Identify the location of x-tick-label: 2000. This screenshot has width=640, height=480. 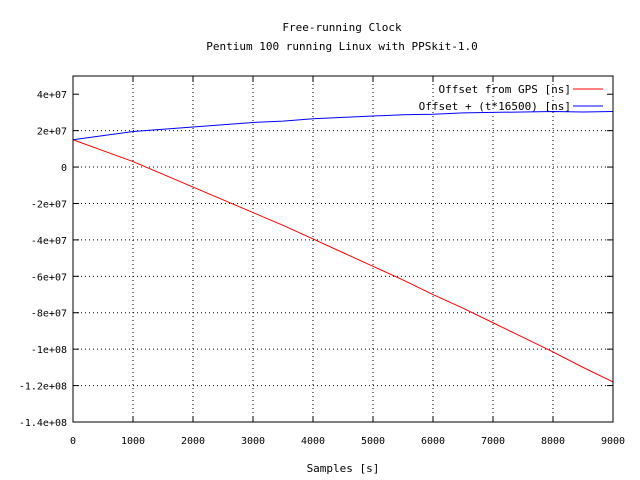
(193, 441).